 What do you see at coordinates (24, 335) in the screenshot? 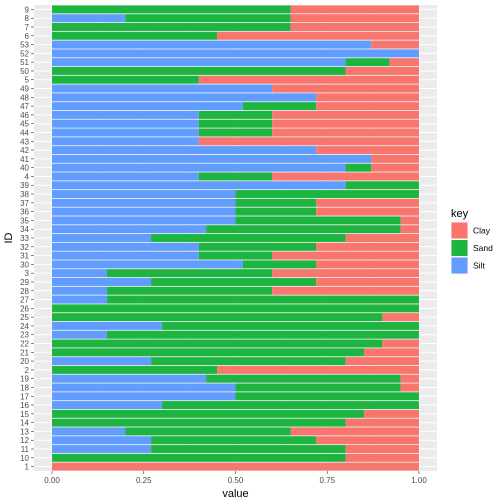
I see `y-tick-label: 23` at bounding box center [24, 335].